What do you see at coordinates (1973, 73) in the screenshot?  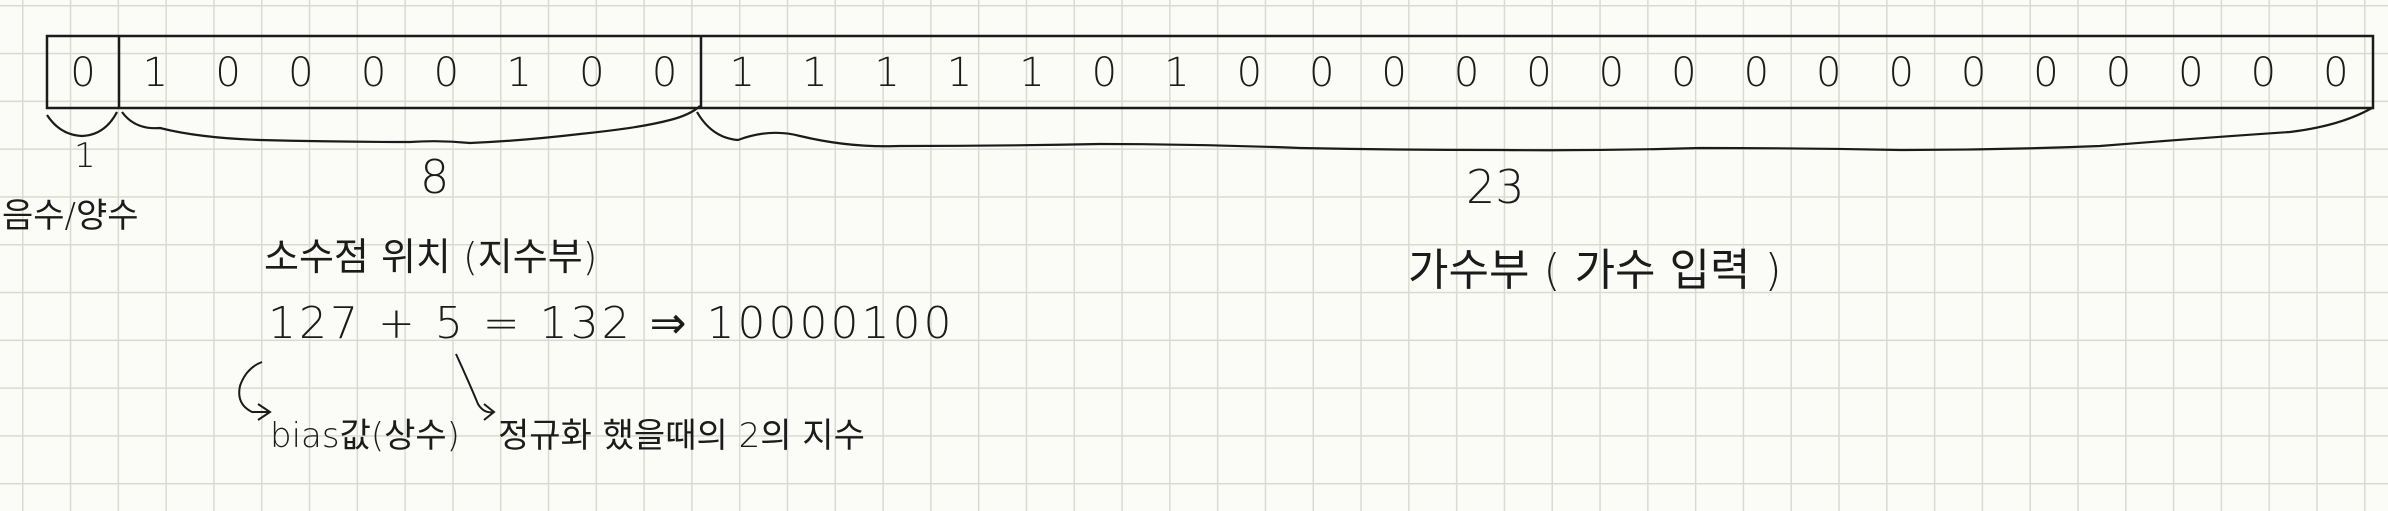 I see `mantissa-bit-17: 0` at bounding box center [1973, 73].